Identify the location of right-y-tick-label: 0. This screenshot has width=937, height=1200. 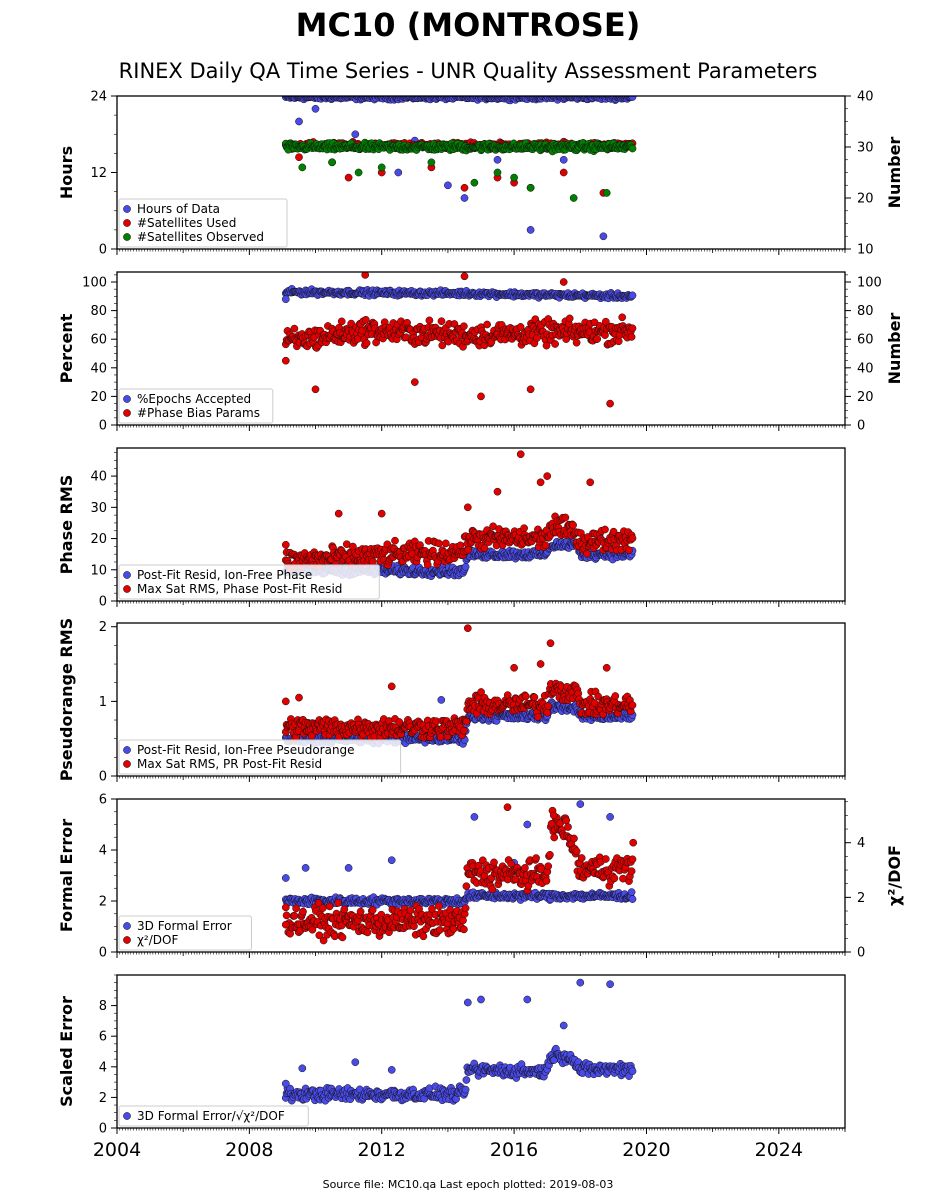
(861, 426).